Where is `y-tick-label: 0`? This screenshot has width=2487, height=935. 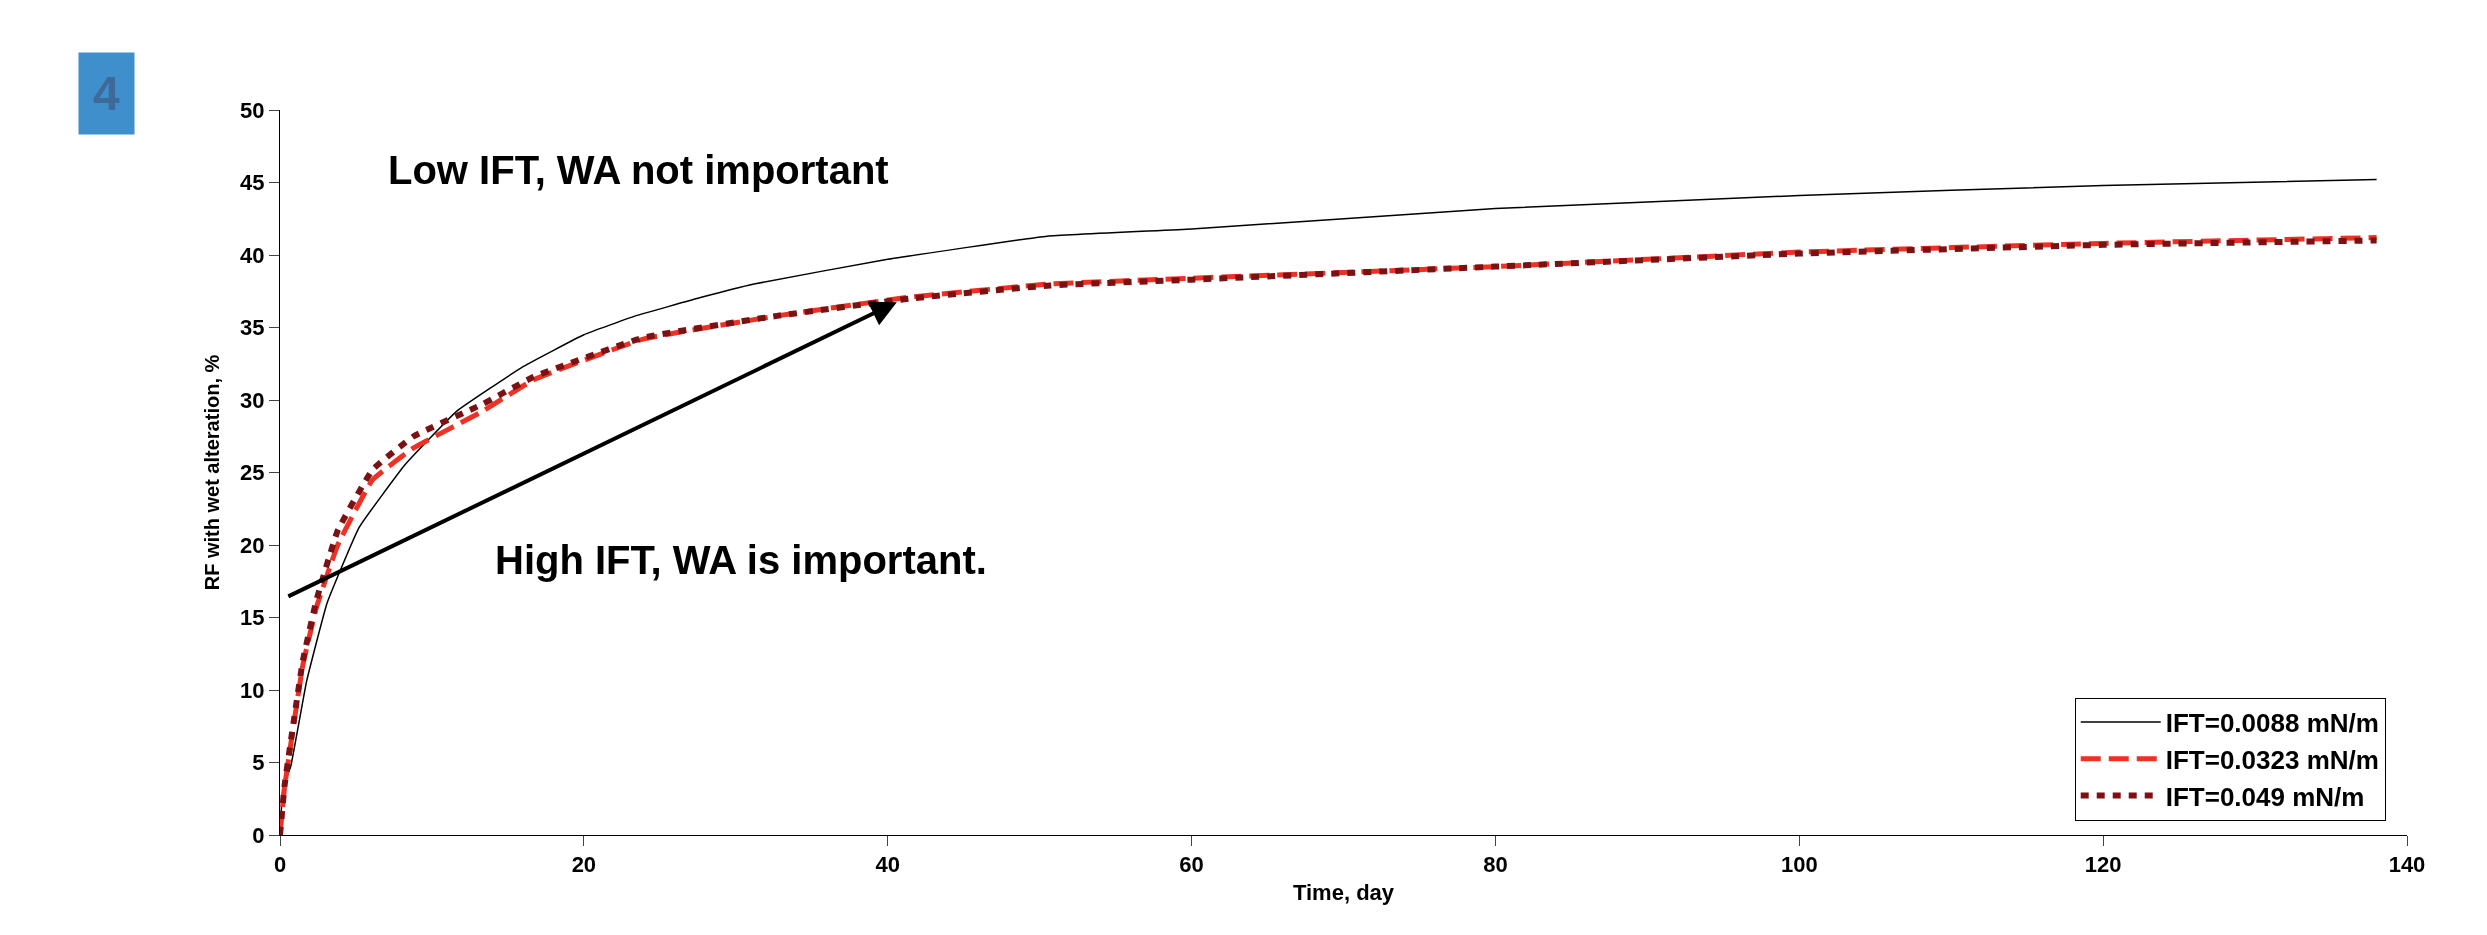 y-tick-label: 0 is located at coordinates (258, 835).